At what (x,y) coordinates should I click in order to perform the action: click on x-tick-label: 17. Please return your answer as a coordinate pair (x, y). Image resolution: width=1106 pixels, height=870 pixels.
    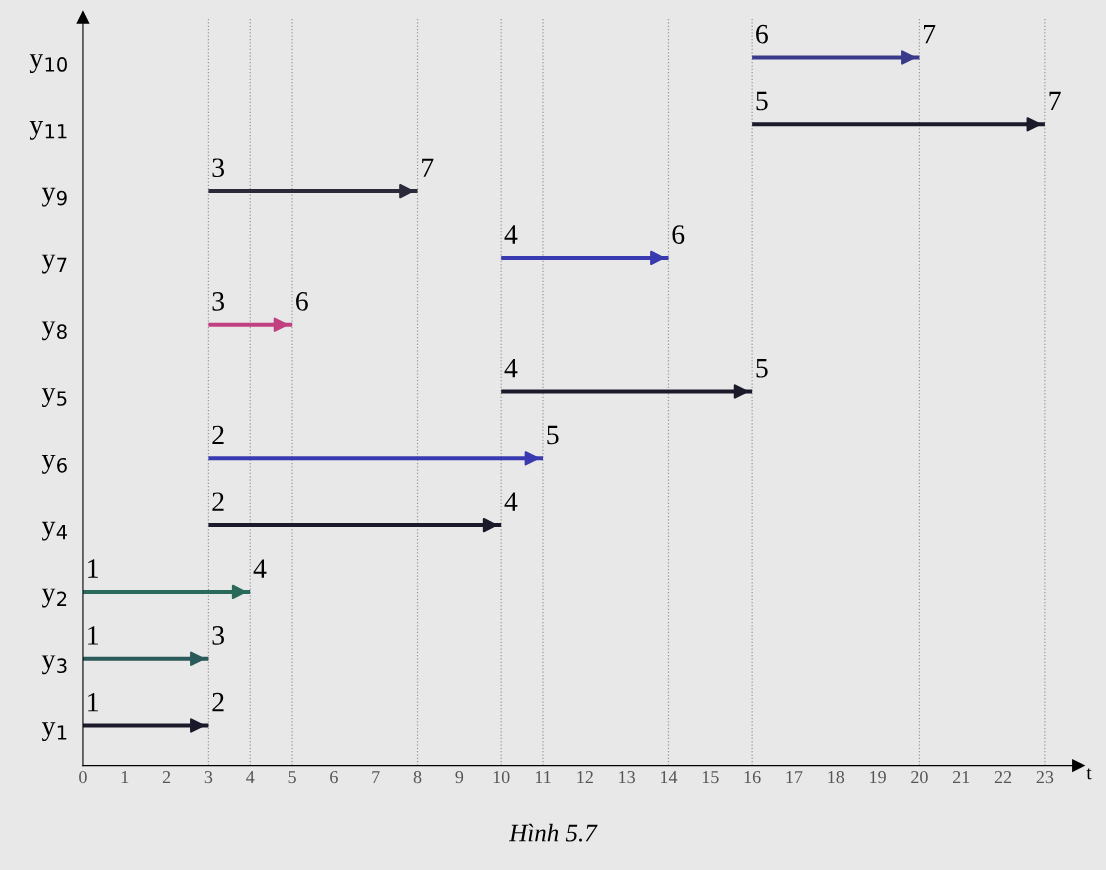
    Looking at the image, I should click on (794, 777).